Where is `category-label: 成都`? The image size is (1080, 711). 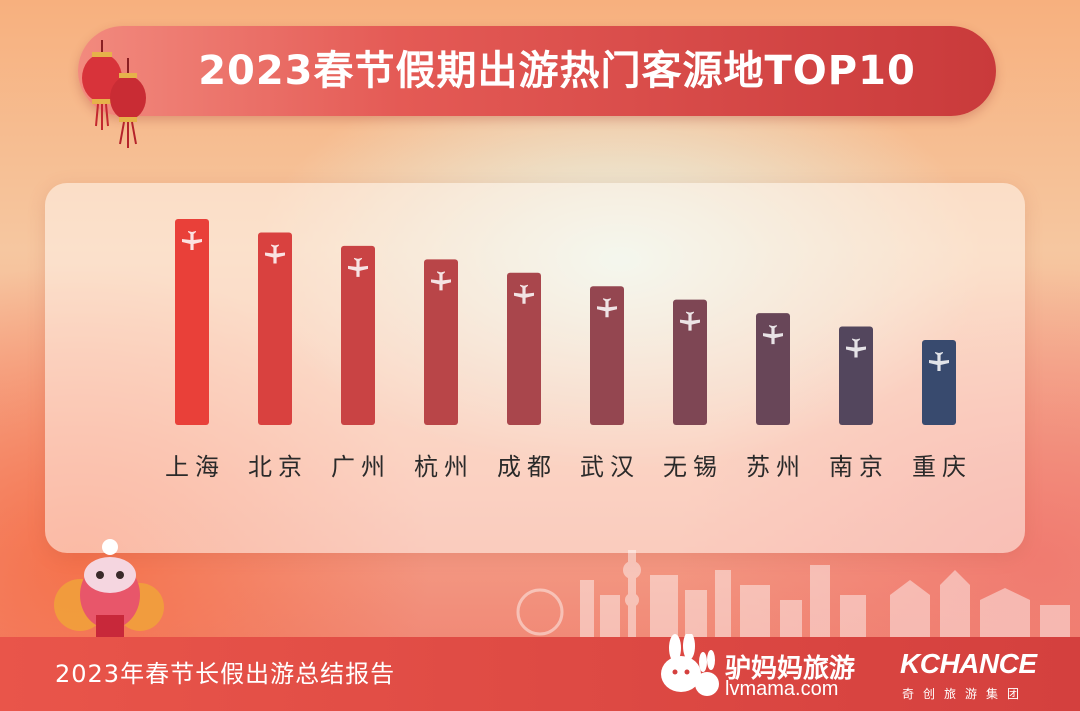
category-label: 成都 is located at coordinates (527, 467).